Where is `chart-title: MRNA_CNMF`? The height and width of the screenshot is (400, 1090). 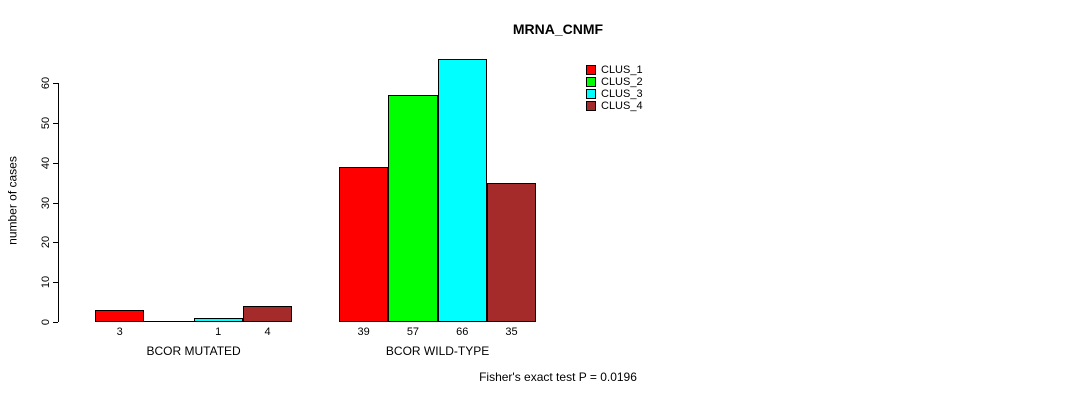 chart-title: MRNA_CNMF is located at coordinates (558, 29).